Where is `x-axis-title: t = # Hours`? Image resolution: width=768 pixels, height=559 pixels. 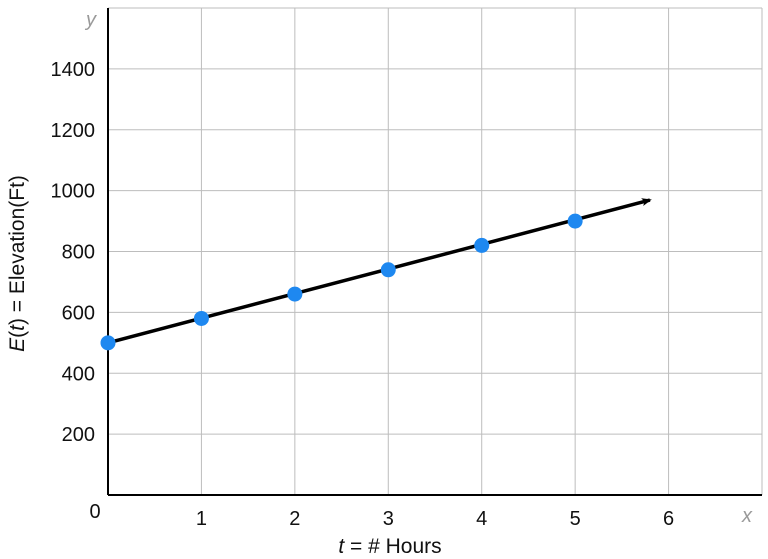
x-axis-title: t = # Hours is located at coordinates (389, 546).